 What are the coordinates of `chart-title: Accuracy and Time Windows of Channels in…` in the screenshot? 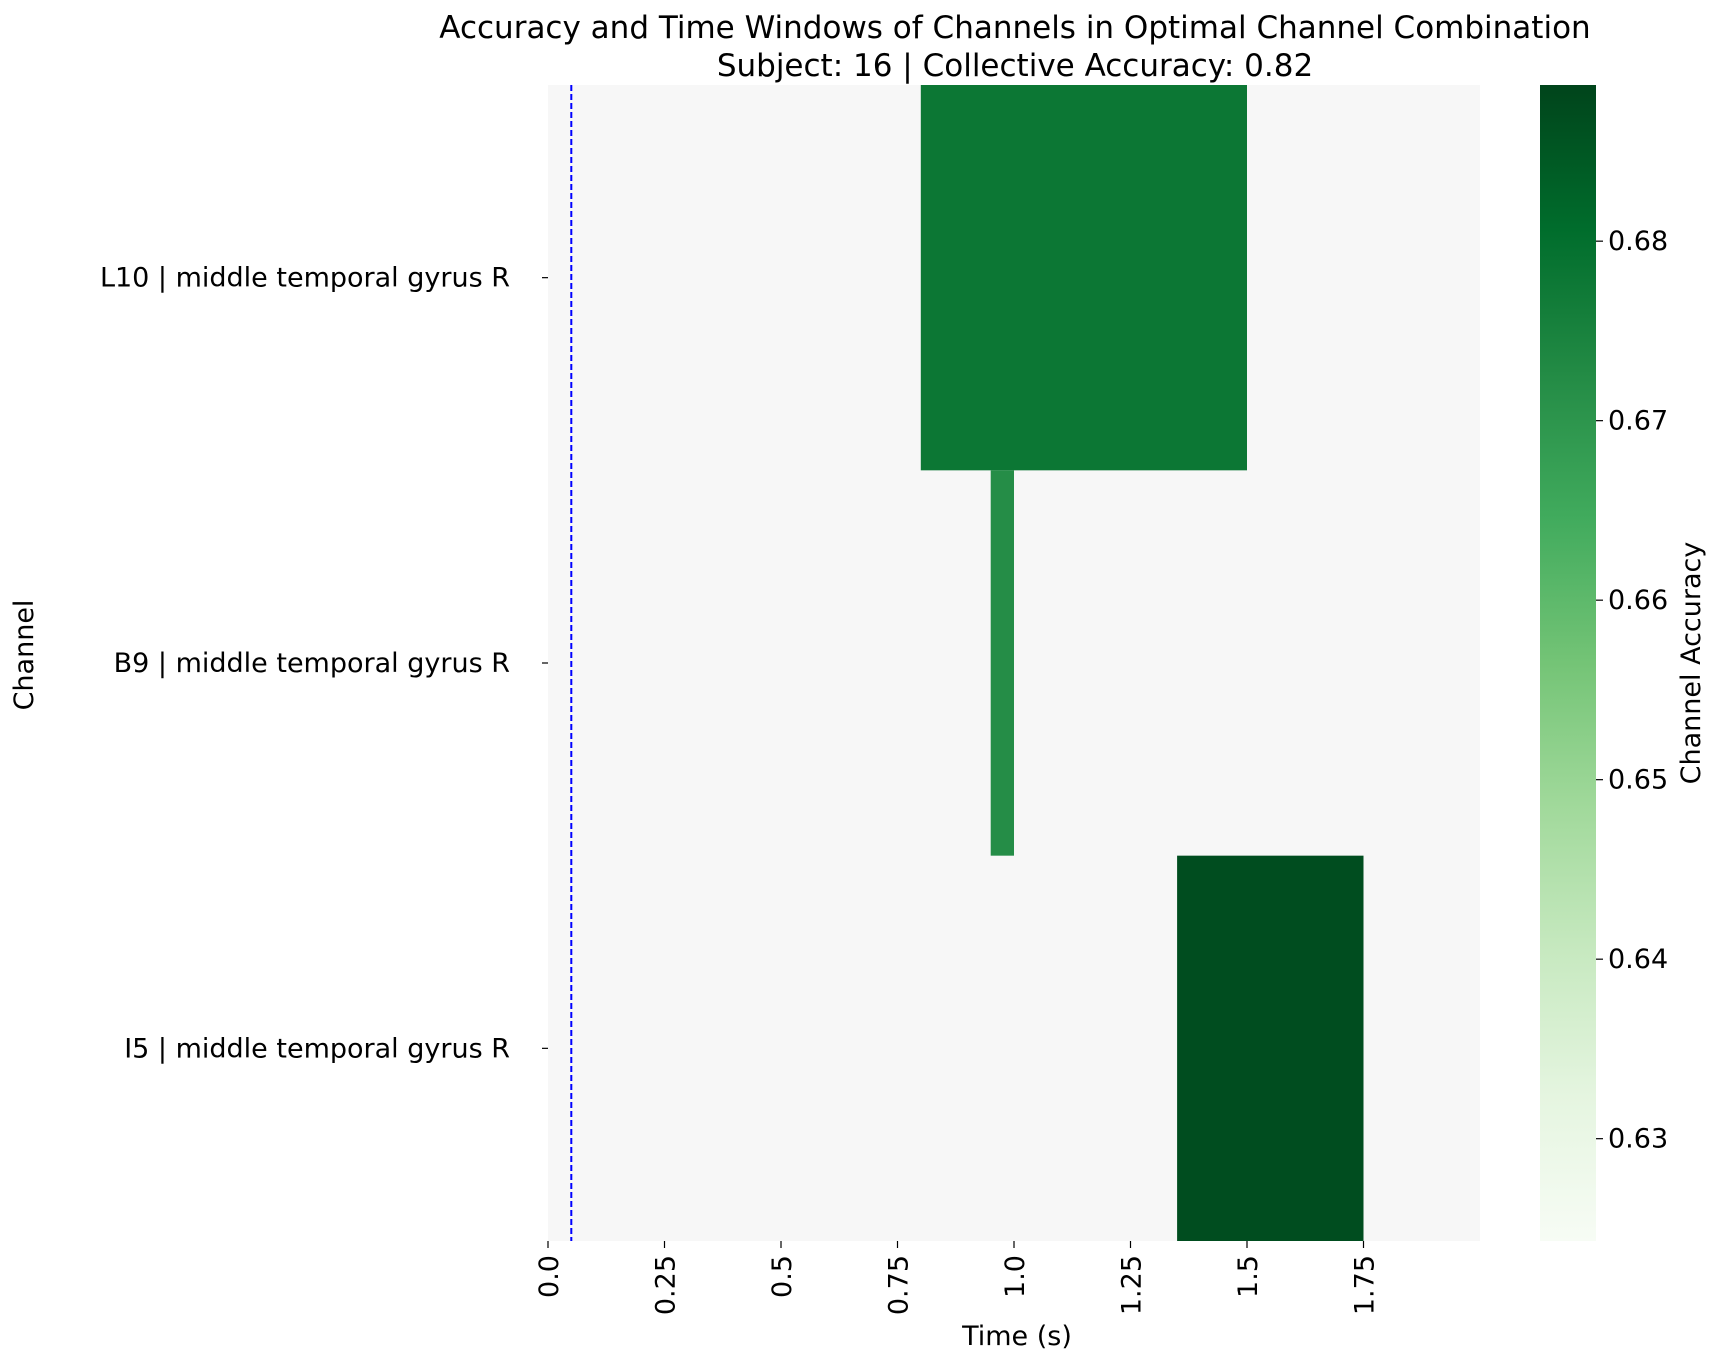 It's located at (1014, 28).